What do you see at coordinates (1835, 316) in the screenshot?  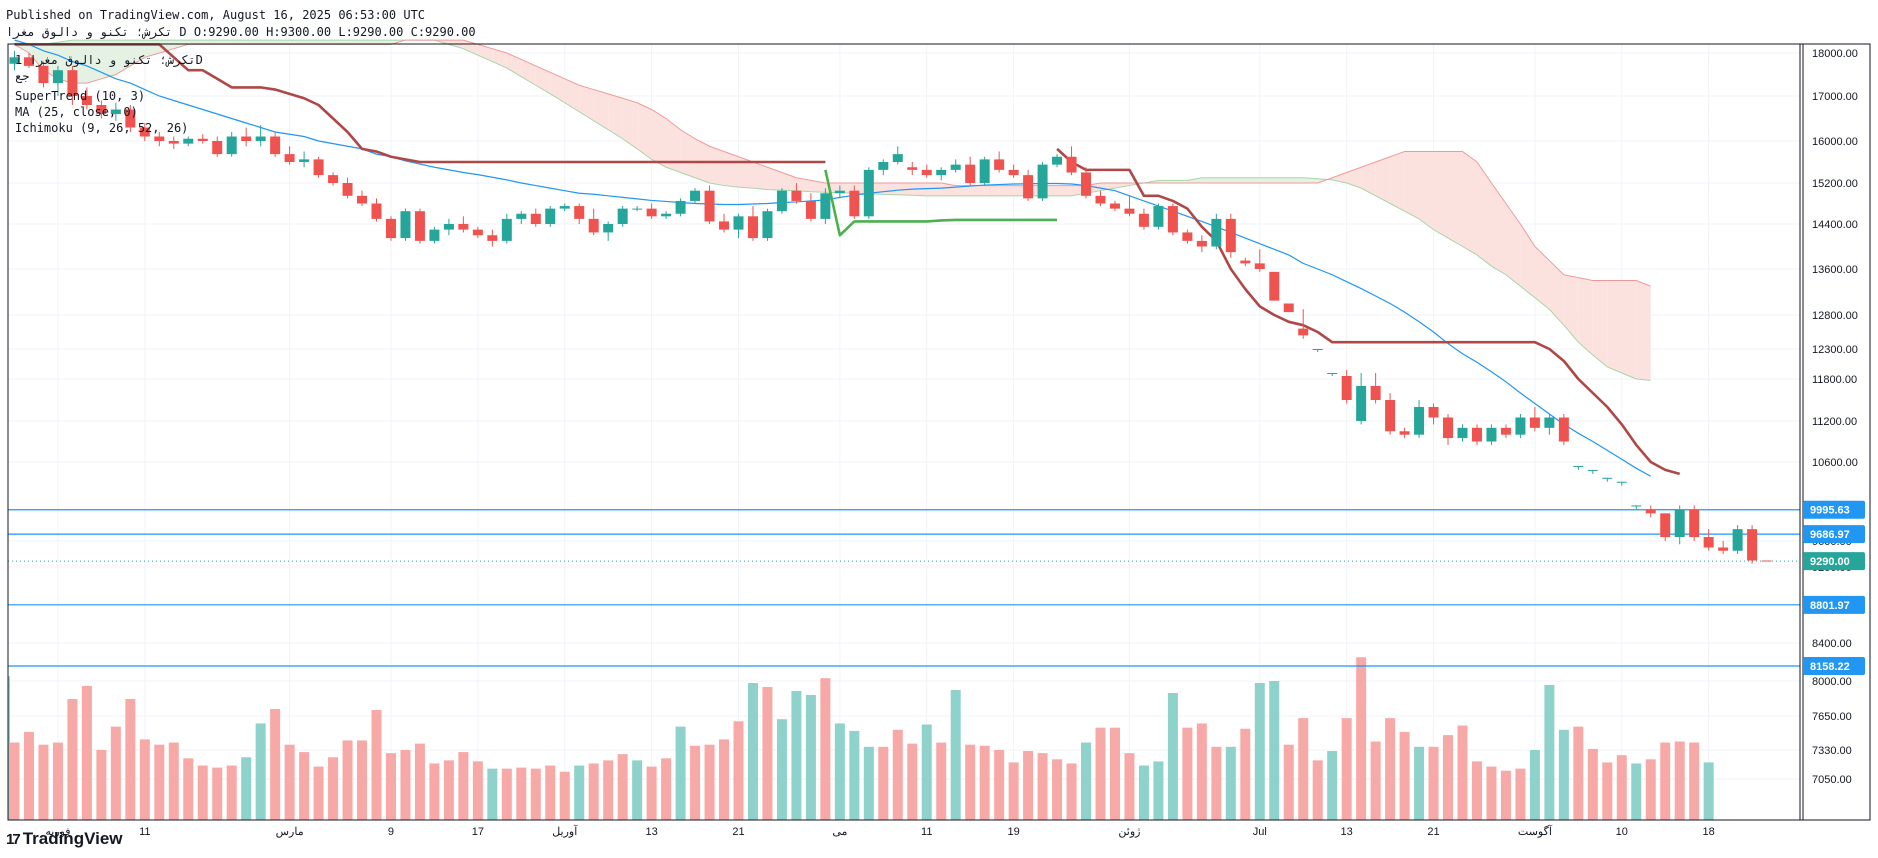 I see `price-tick-label: 12800.00` at bounding box center [1835, 316].